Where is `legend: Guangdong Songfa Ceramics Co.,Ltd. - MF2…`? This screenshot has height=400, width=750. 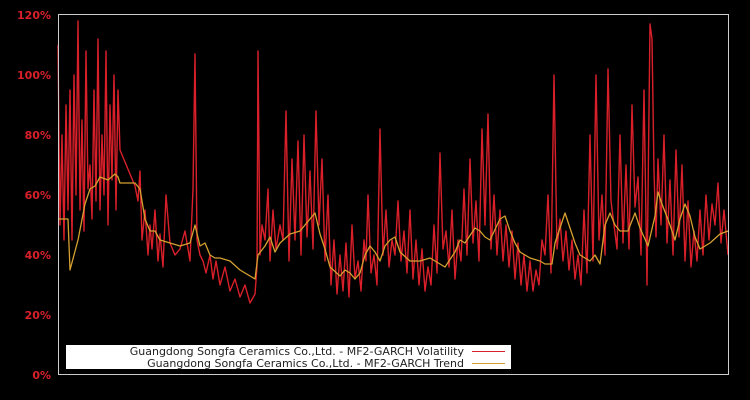 legend: Guangdong Songfa Ceramics Co.,Ltd. - MF2… is located at coordinates (288, 357).